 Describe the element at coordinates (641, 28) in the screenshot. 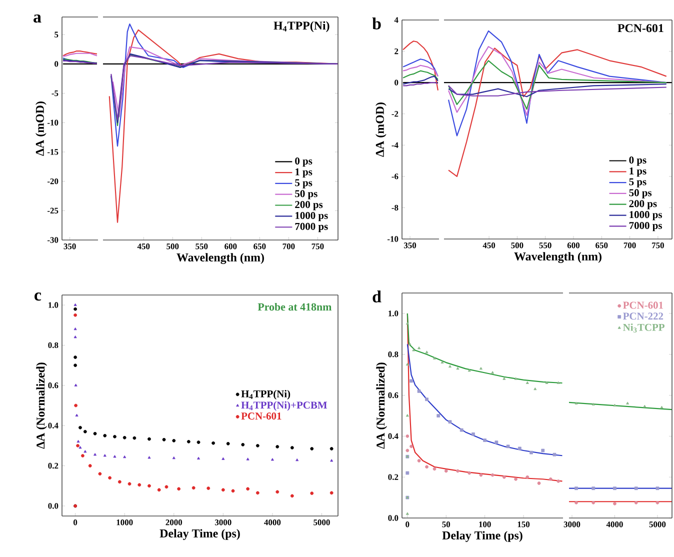

I see `chart-title: PCN-601` at that location.